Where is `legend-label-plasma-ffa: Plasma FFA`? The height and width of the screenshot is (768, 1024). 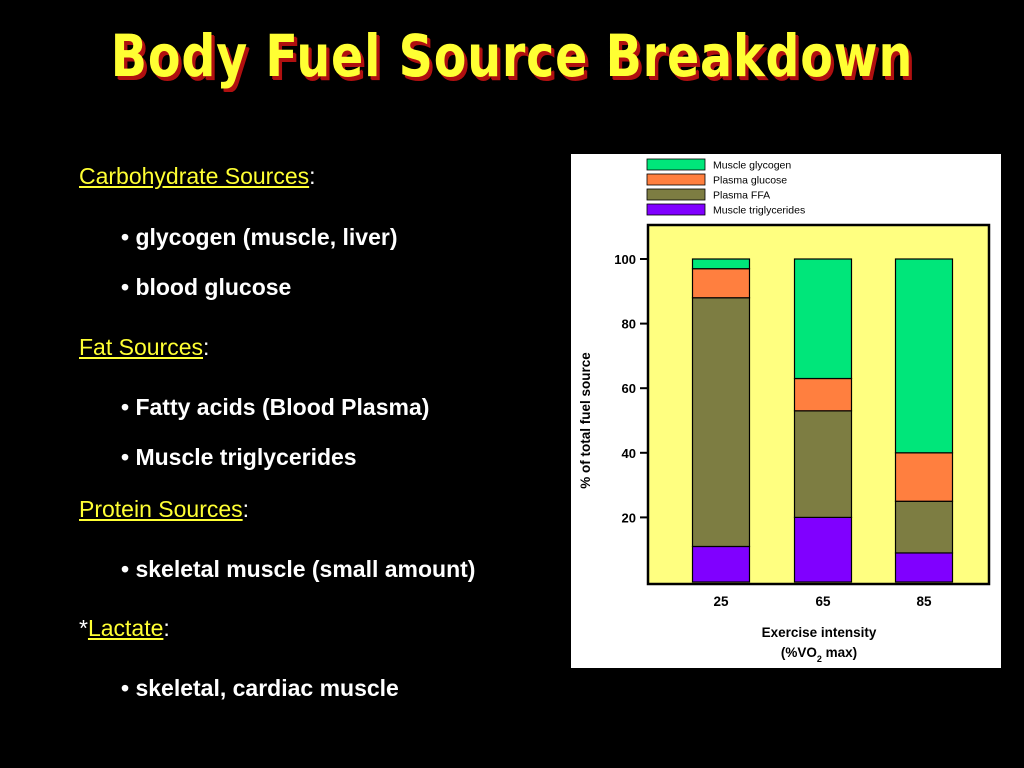 legend-label-plasma-ffa: Plasma FFA is located at coordinates (741, 196).